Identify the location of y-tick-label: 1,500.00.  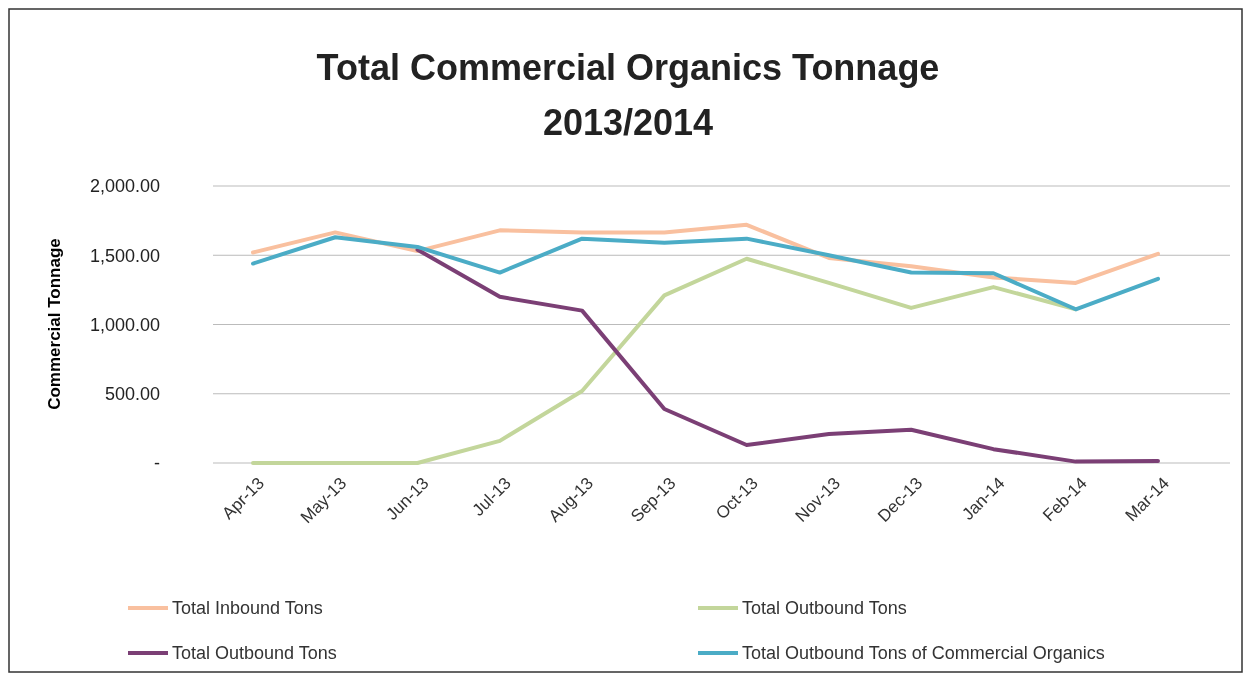
(124, 255).